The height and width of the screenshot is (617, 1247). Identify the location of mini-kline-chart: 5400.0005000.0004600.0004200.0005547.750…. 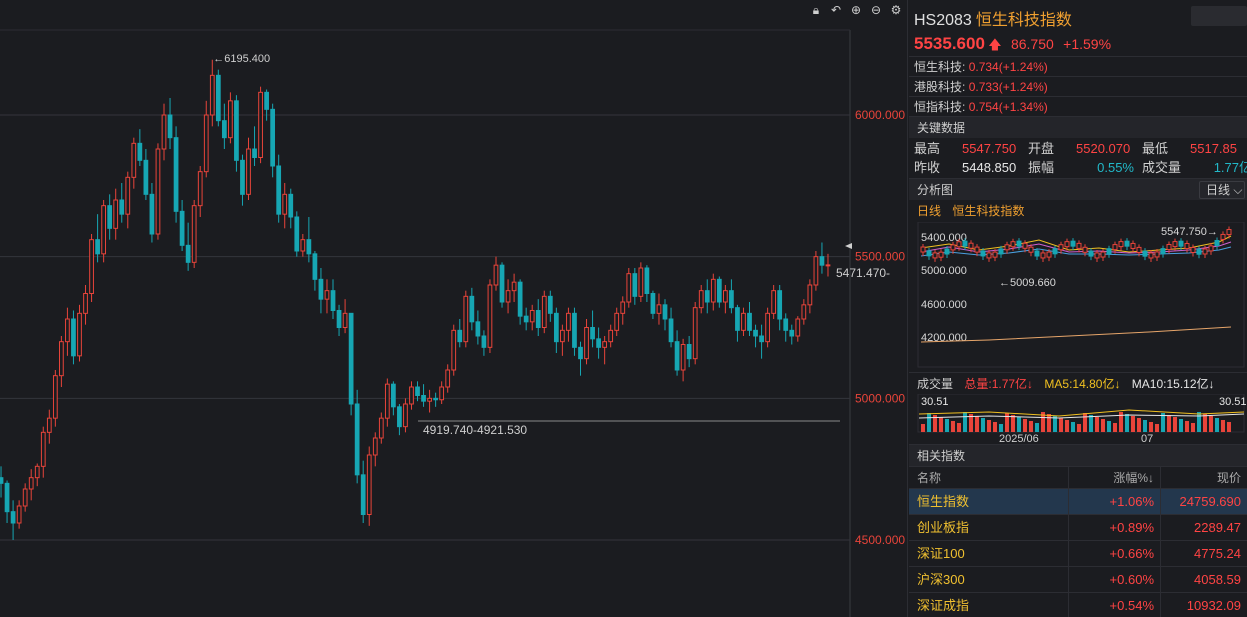
(1078, 297).